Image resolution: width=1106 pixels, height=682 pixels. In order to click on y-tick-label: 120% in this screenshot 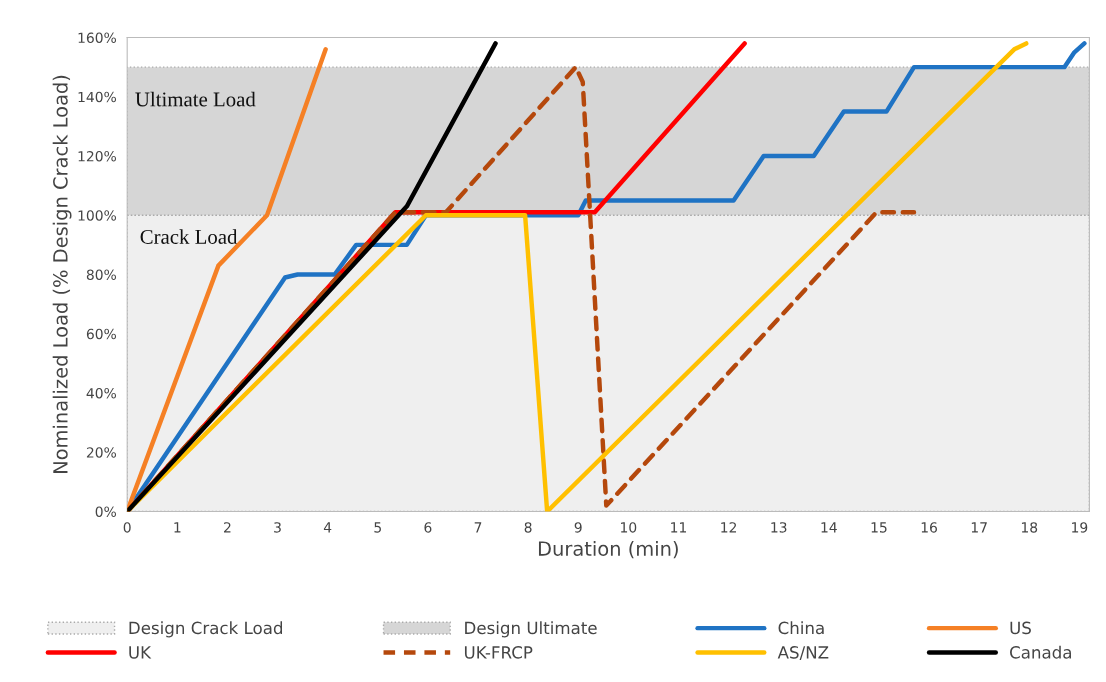, I will do `click(97, 156)`.